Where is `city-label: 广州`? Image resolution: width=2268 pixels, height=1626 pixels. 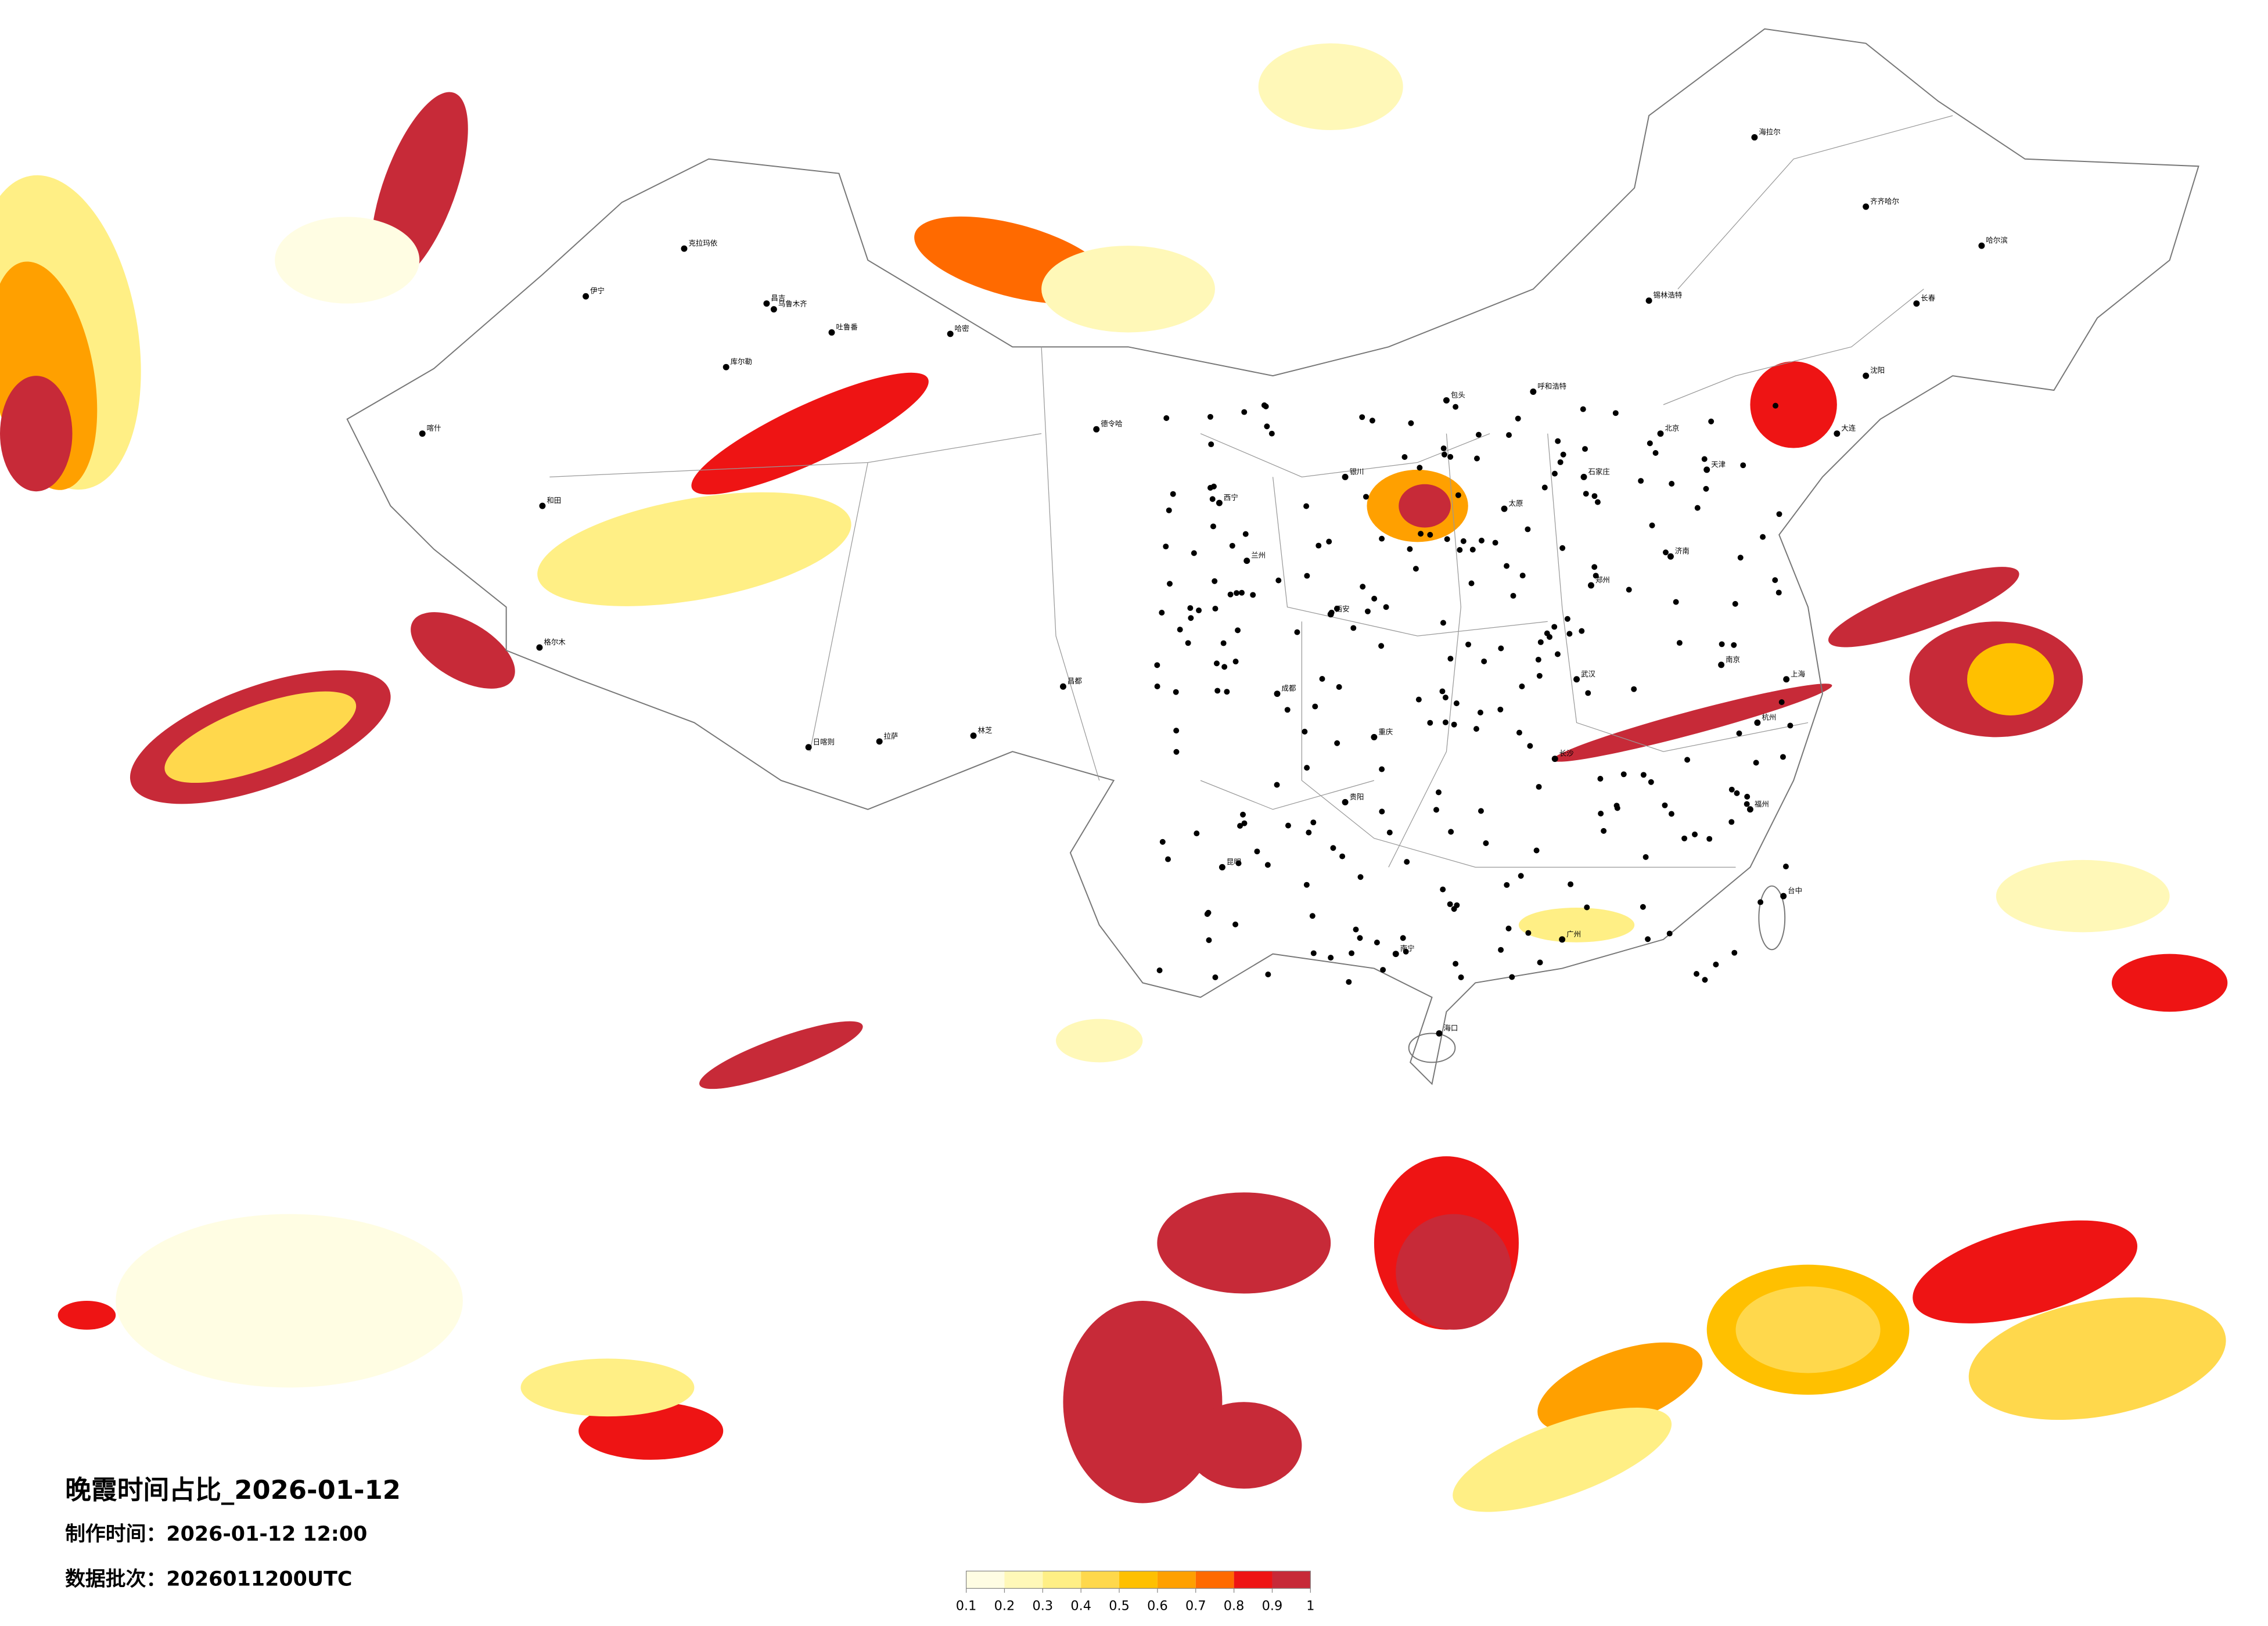 city-label: 广州 is located at coordinates (1573, 934).